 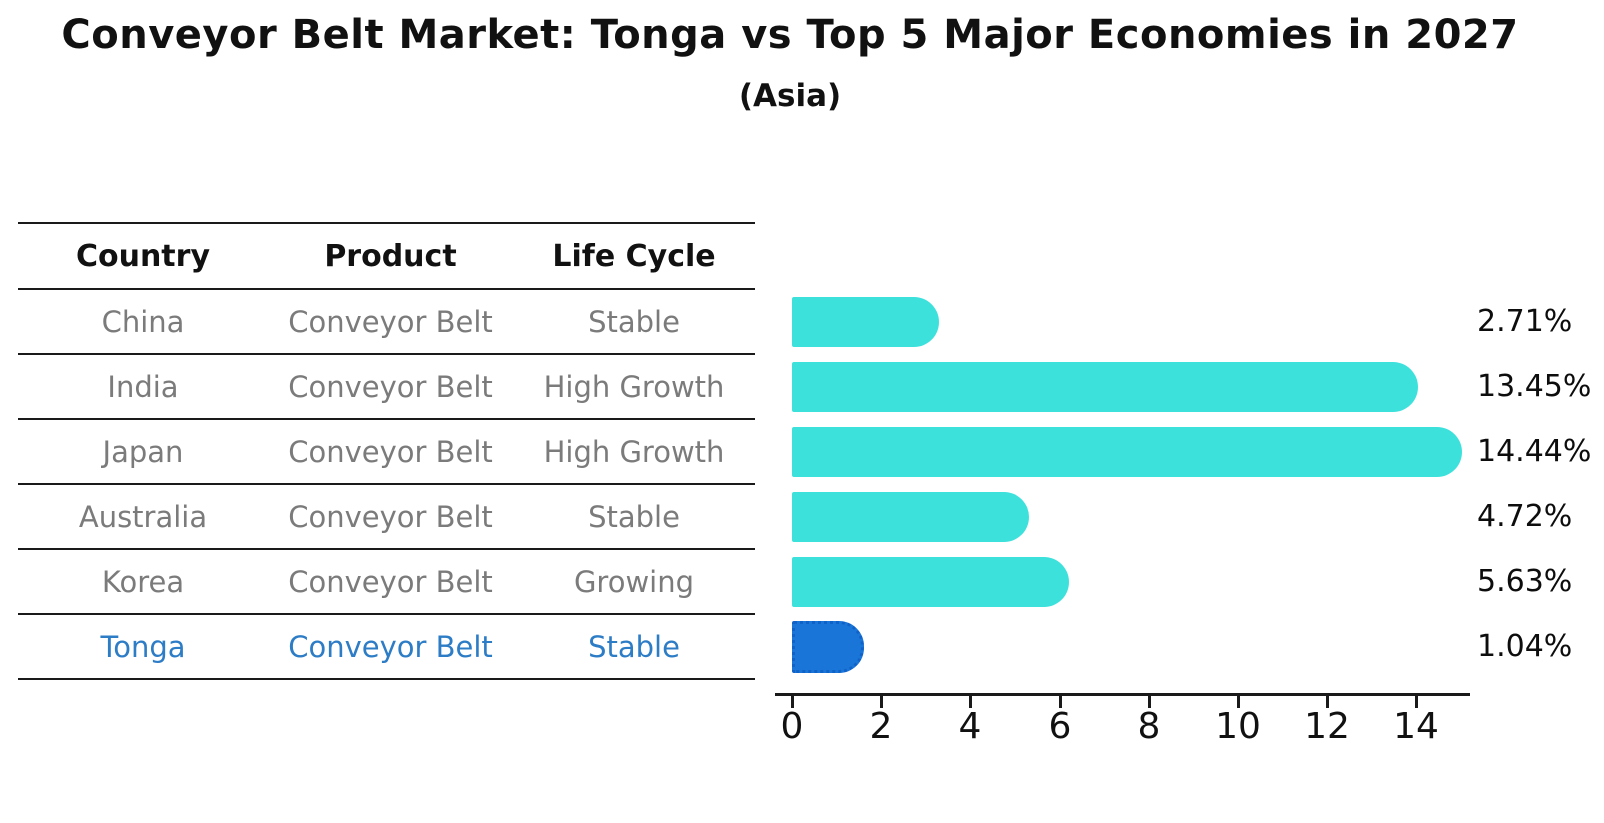 What do you see at coordinates (1327, 726) in the screenshot?
I see `x-axis-tick-label: 12` at bounding box center [1327, 726].